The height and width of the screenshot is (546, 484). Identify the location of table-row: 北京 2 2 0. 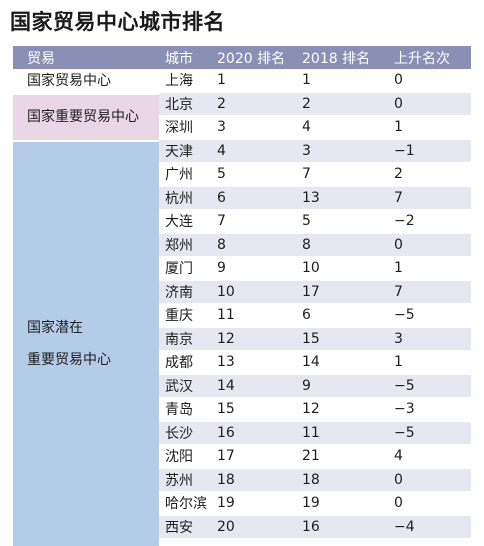
(315, 104).